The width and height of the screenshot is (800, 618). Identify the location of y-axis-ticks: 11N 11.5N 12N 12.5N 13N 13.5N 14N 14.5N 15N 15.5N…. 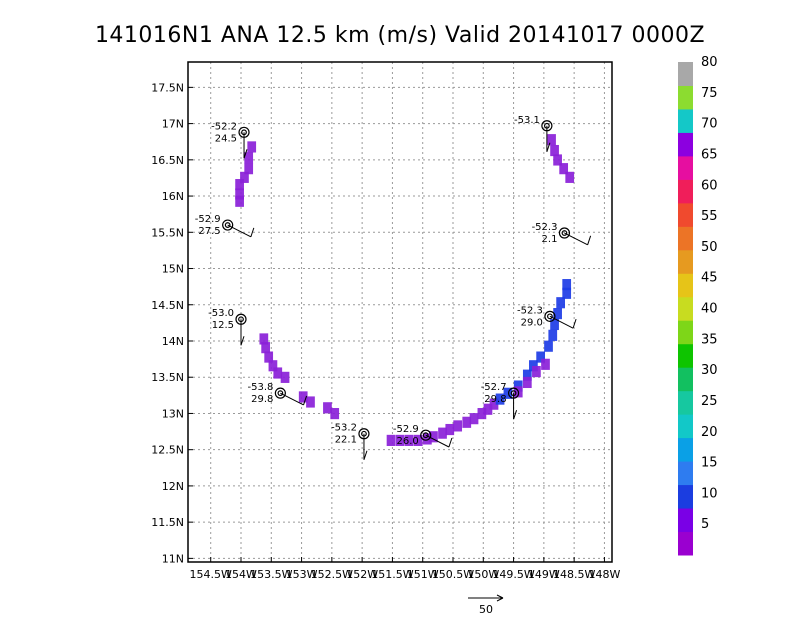
(172, 323).